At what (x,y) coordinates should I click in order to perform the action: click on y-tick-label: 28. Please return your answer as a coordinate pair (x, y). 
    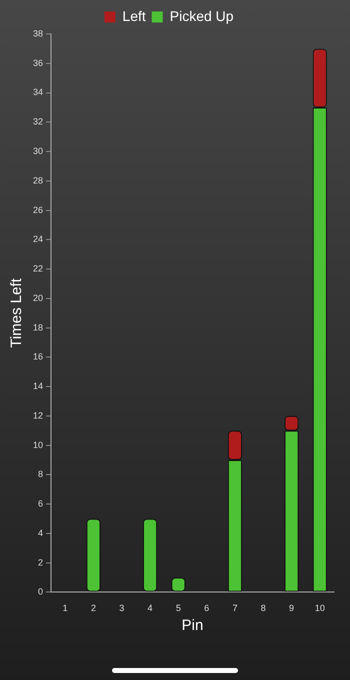
    Looking at the image, I should click on (38, 180).